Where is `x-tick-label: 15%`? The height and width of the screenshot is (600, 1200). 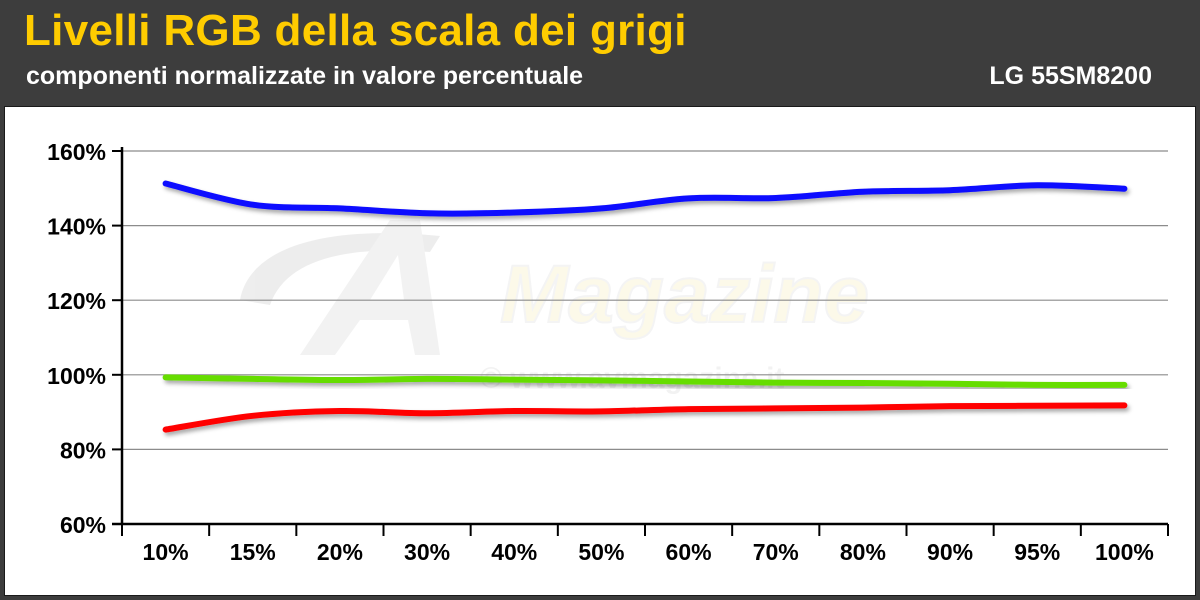
x-tick-label: 15% is located at coordinates (253, 552).